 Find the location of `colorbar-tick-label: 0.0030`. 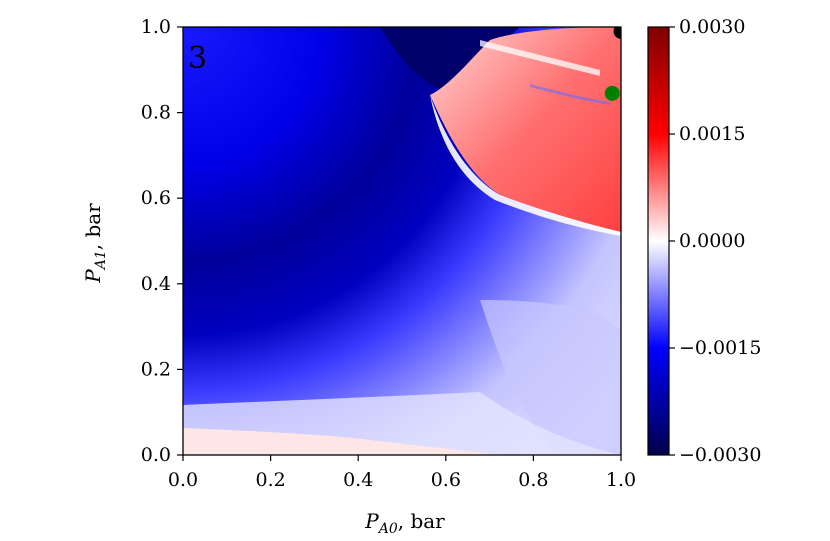

colorbar-tick-label: 0.0030 is located at coordinates (712, 27).